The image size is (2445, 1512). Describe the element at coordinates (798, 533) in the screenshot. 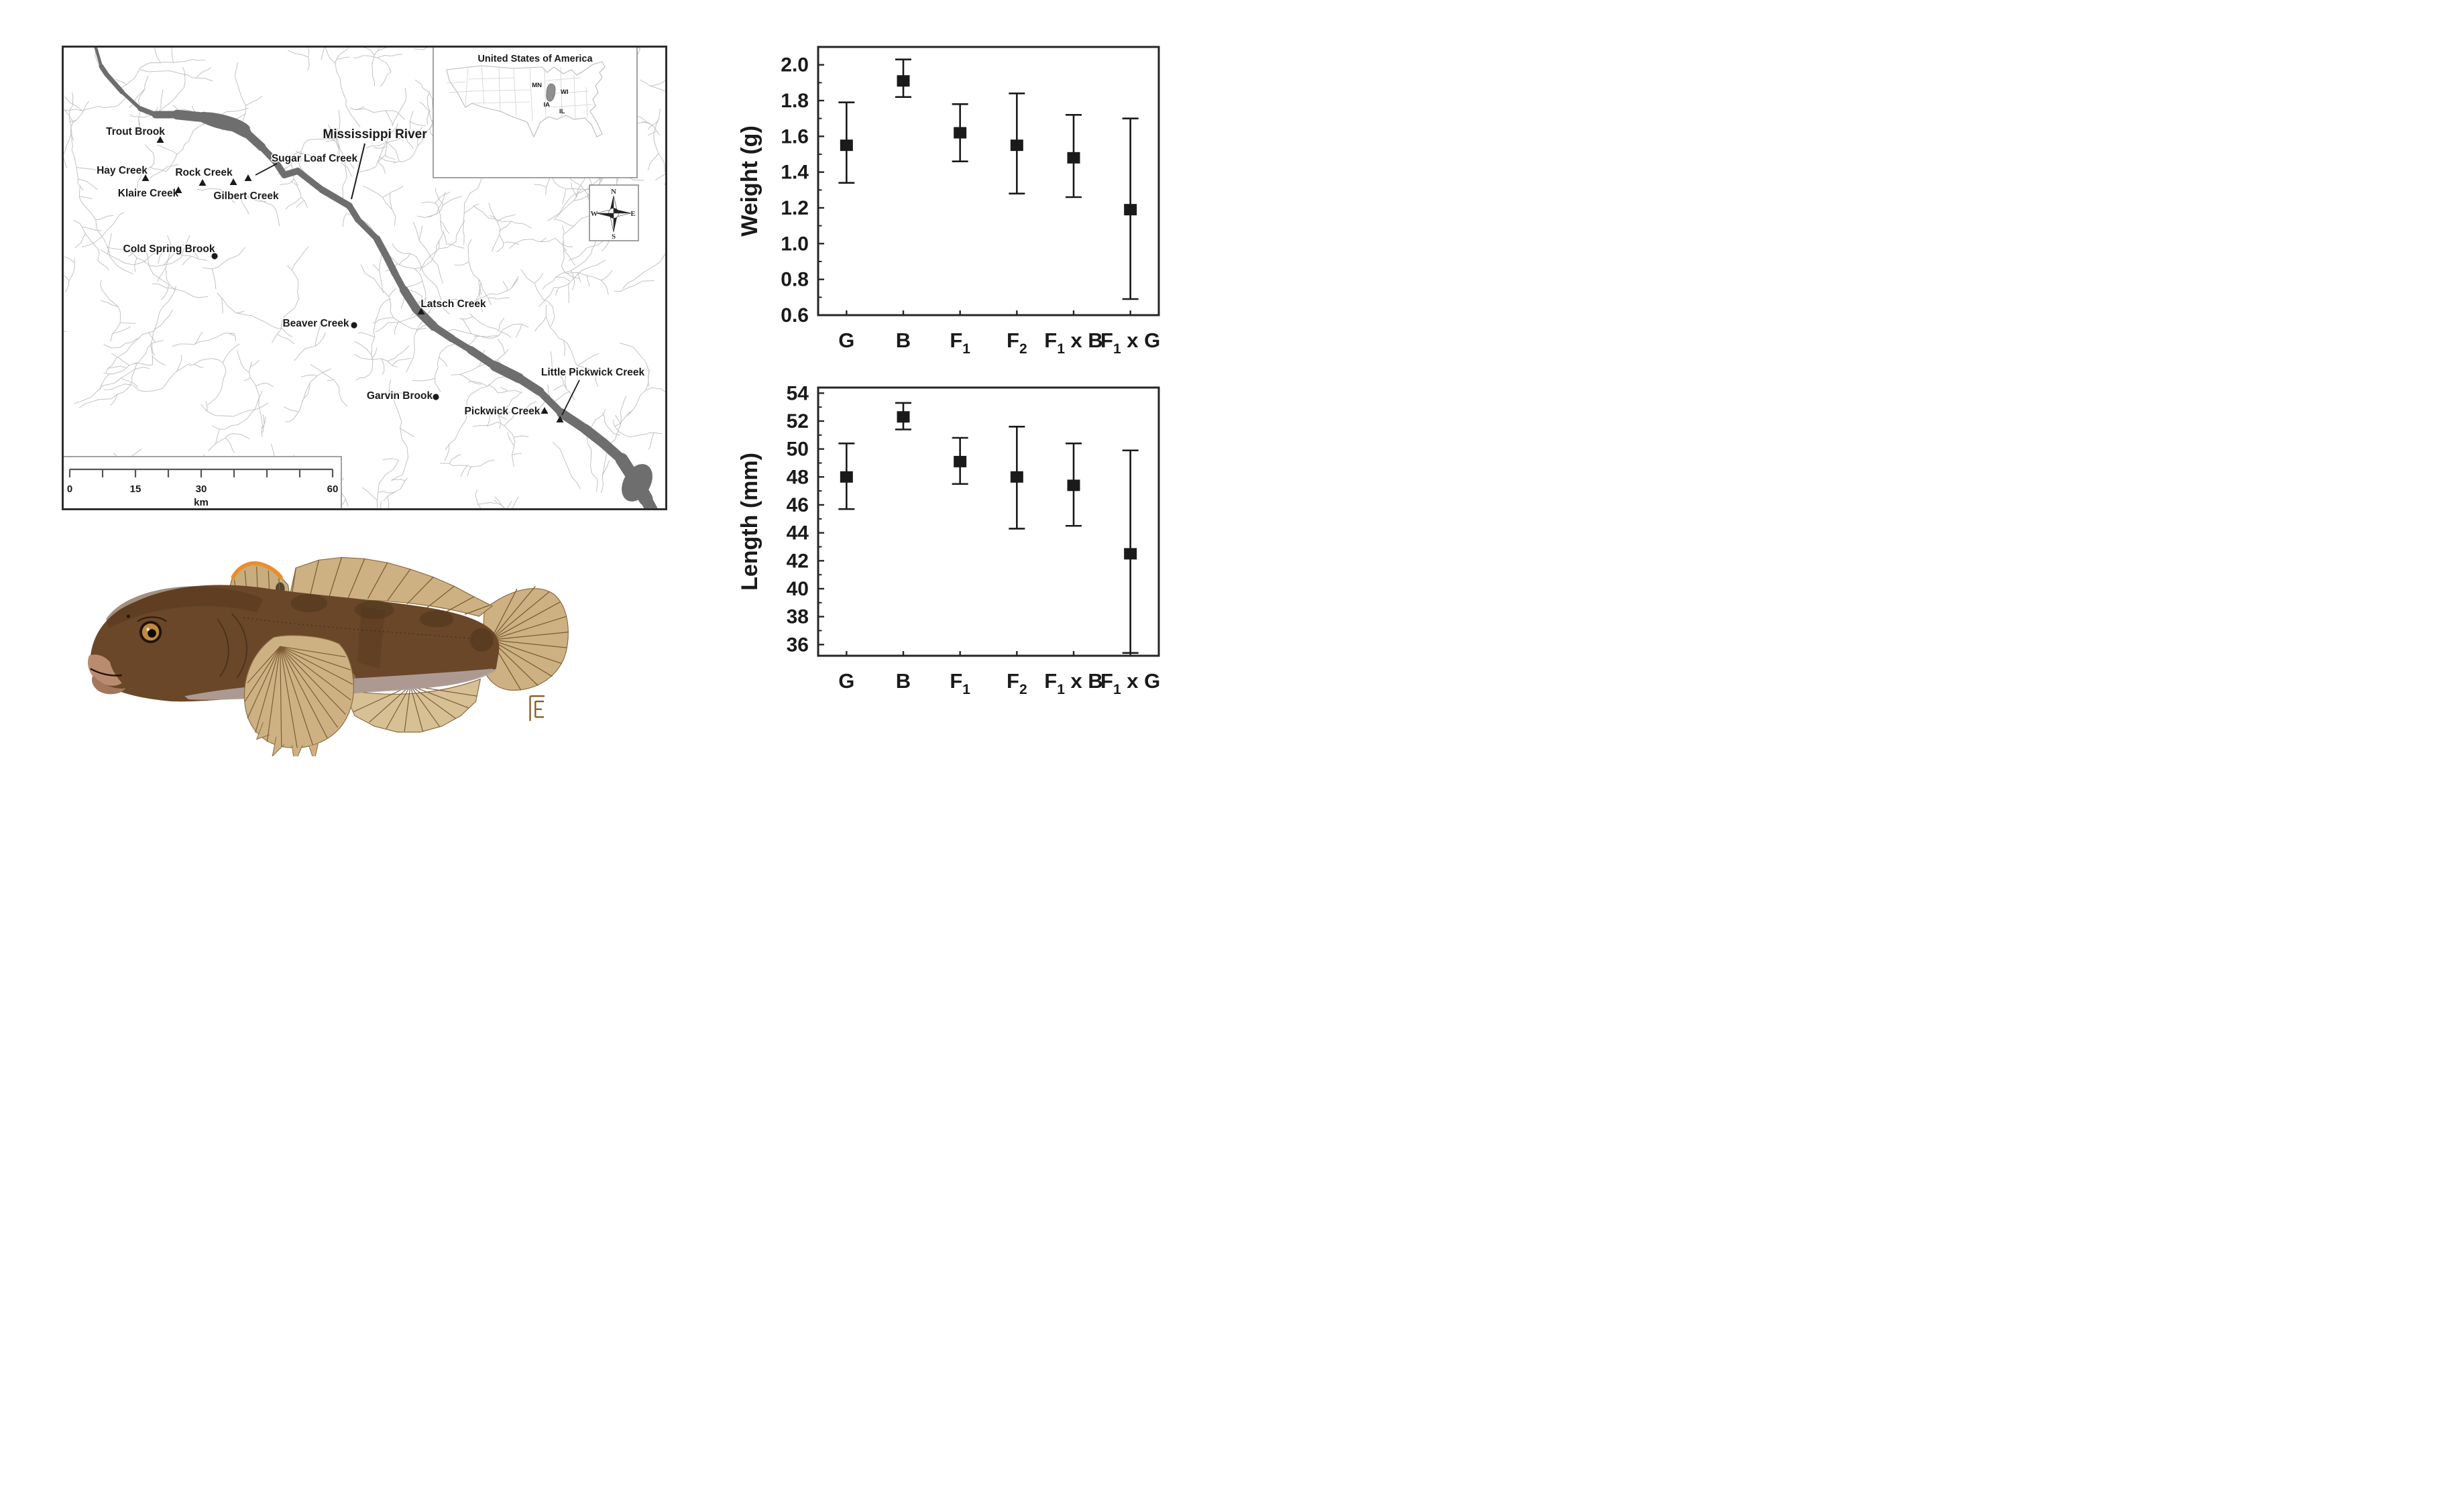

I see `y-tick-label: 44` at that location.